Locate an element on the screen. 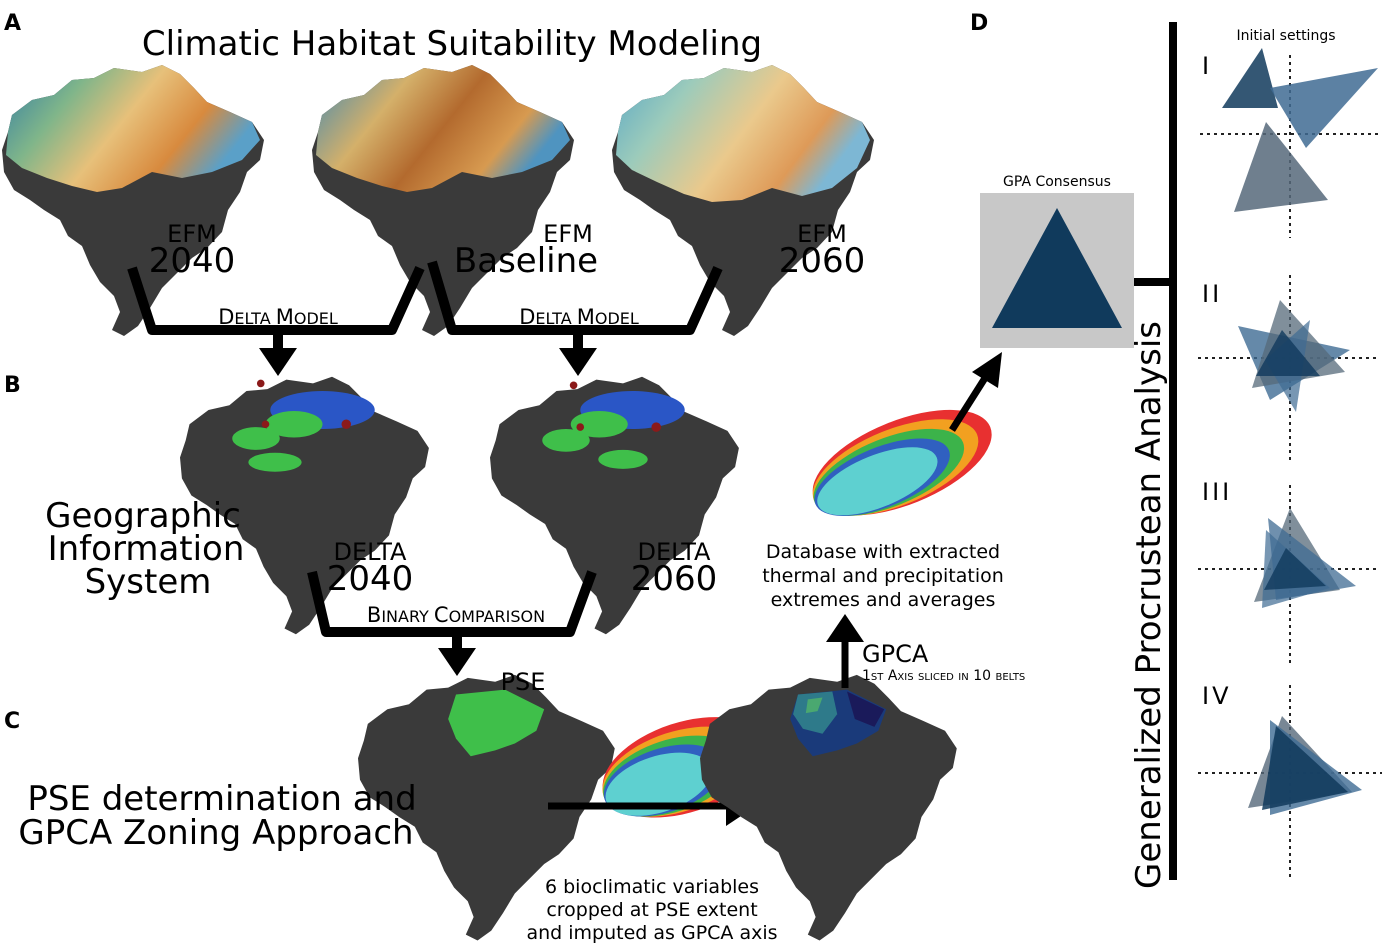 This screenshot has width=1385, height=947. label-delta-model-right: DELTA MODEL is located at coordinates (579, 317).